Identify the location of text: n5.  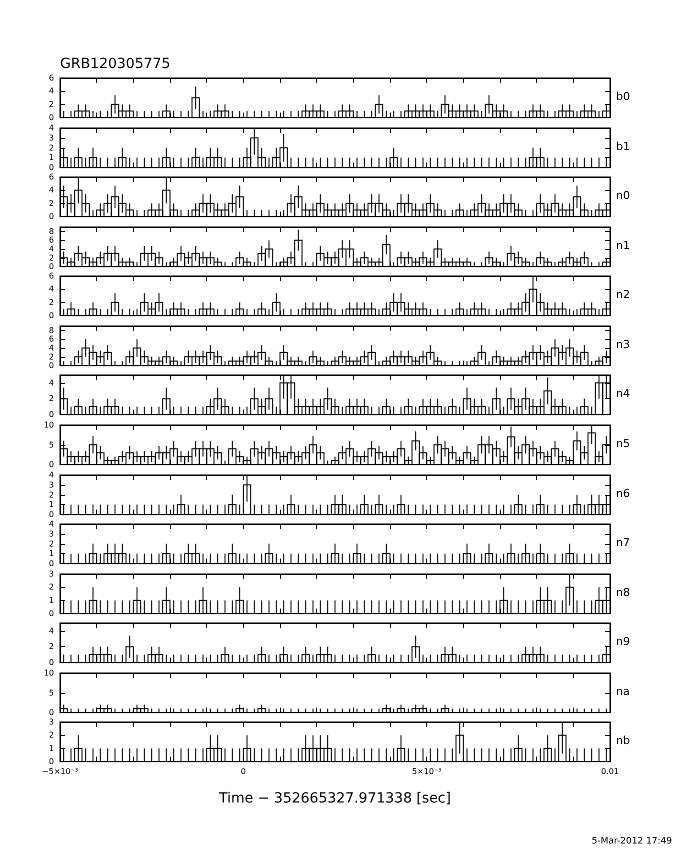
(623, 443).